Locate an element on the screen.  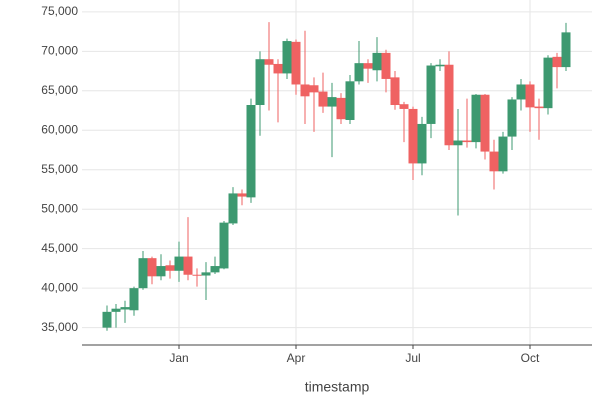
x-axis-label: timestamp is located at coordinates (337, 387).